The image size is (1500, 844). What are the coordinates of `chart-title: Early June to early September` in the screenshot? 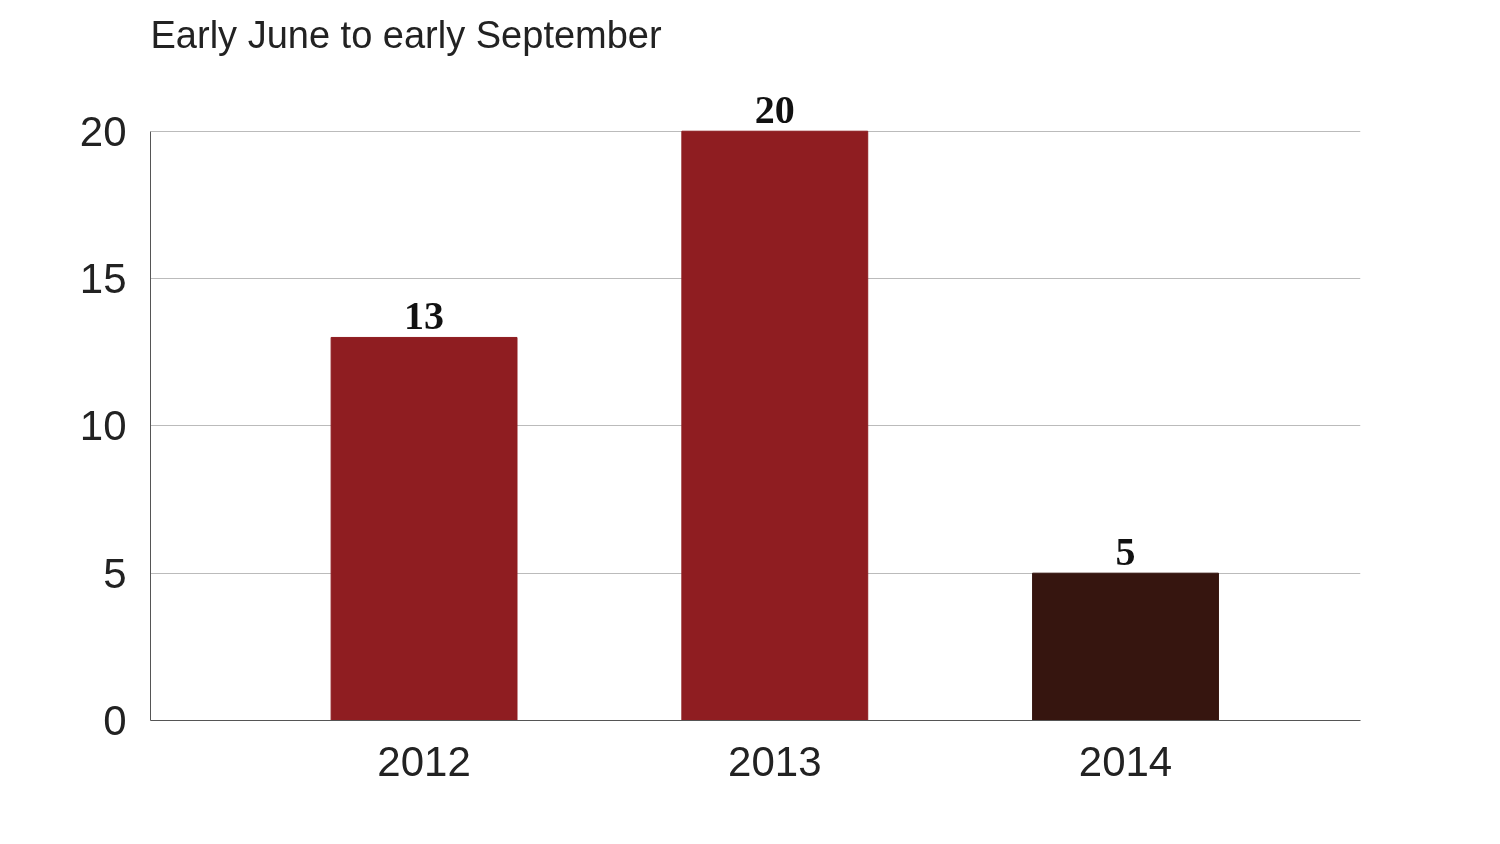 It's located at (406, 34).